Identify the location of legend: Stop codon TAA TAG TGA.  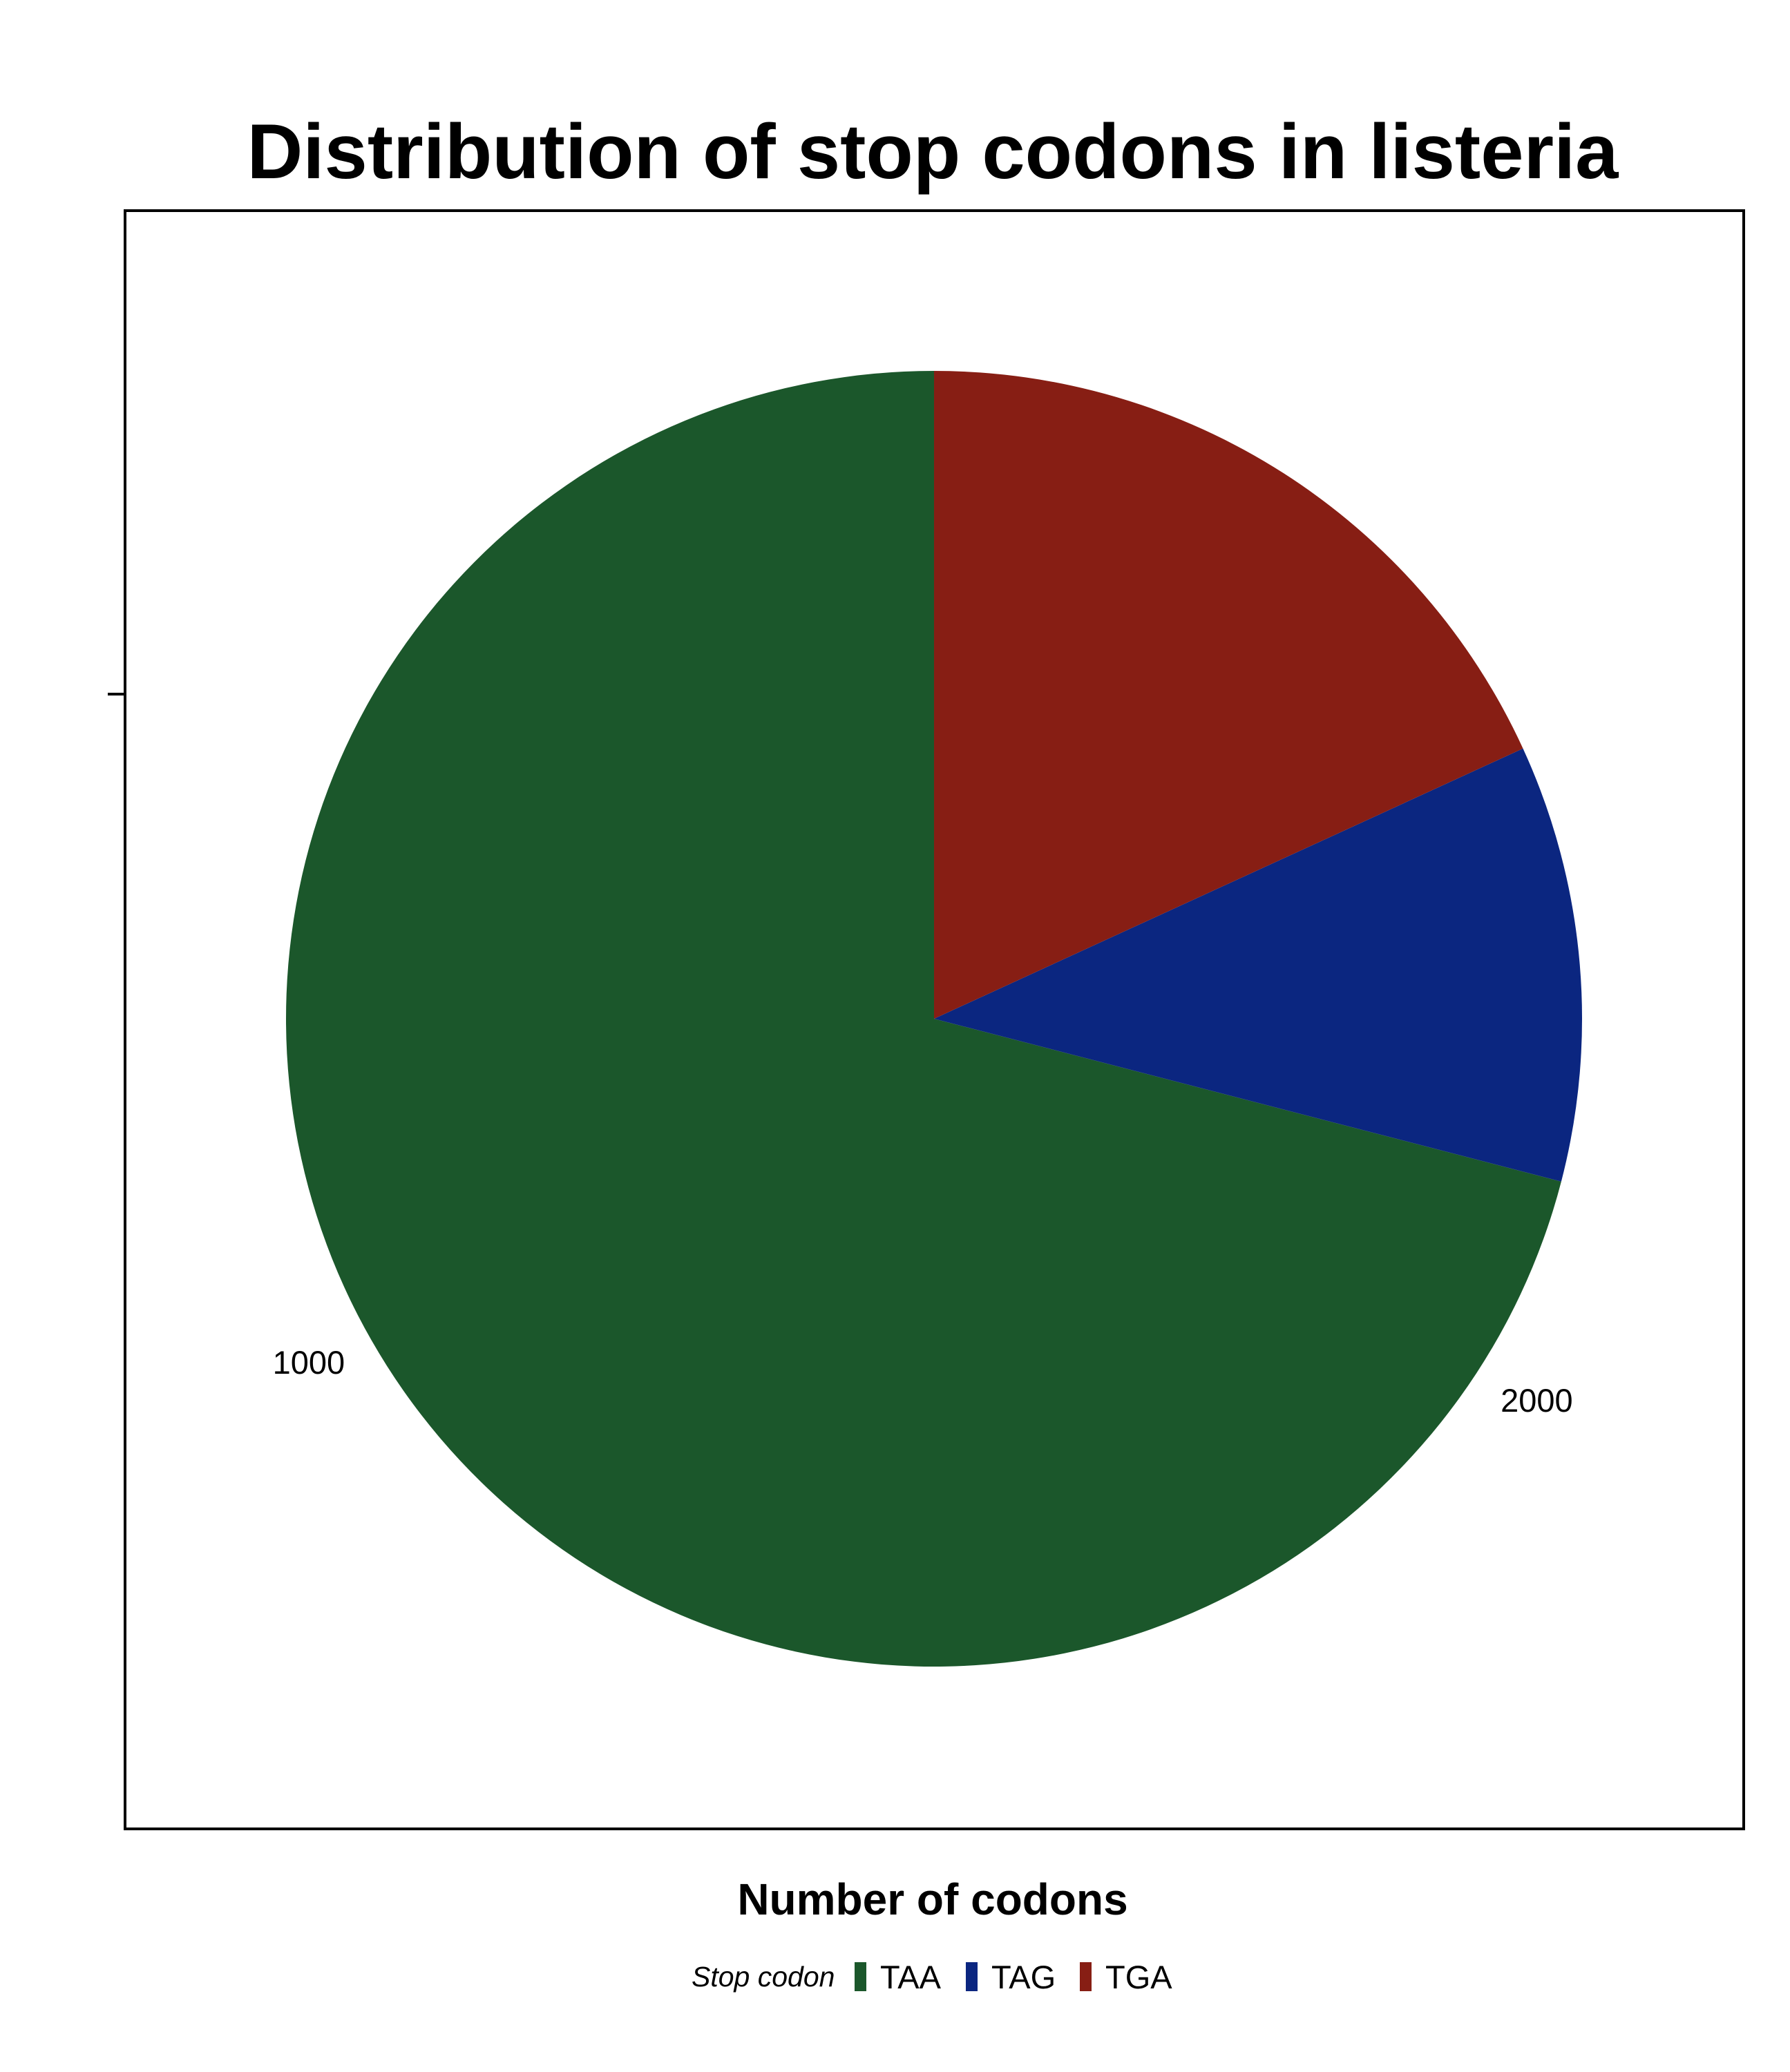
(932, 1977).